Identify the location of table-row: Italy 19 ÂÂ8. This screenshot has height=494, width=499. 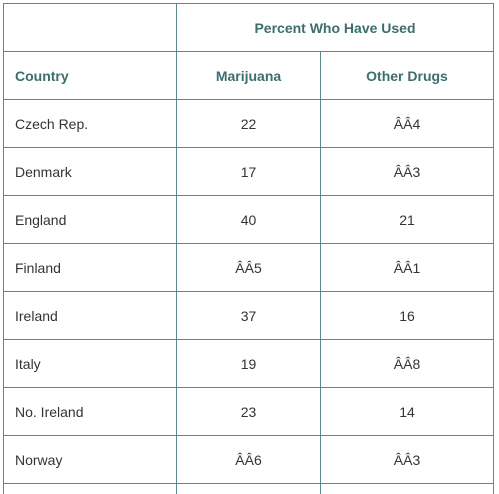
(249, 364).